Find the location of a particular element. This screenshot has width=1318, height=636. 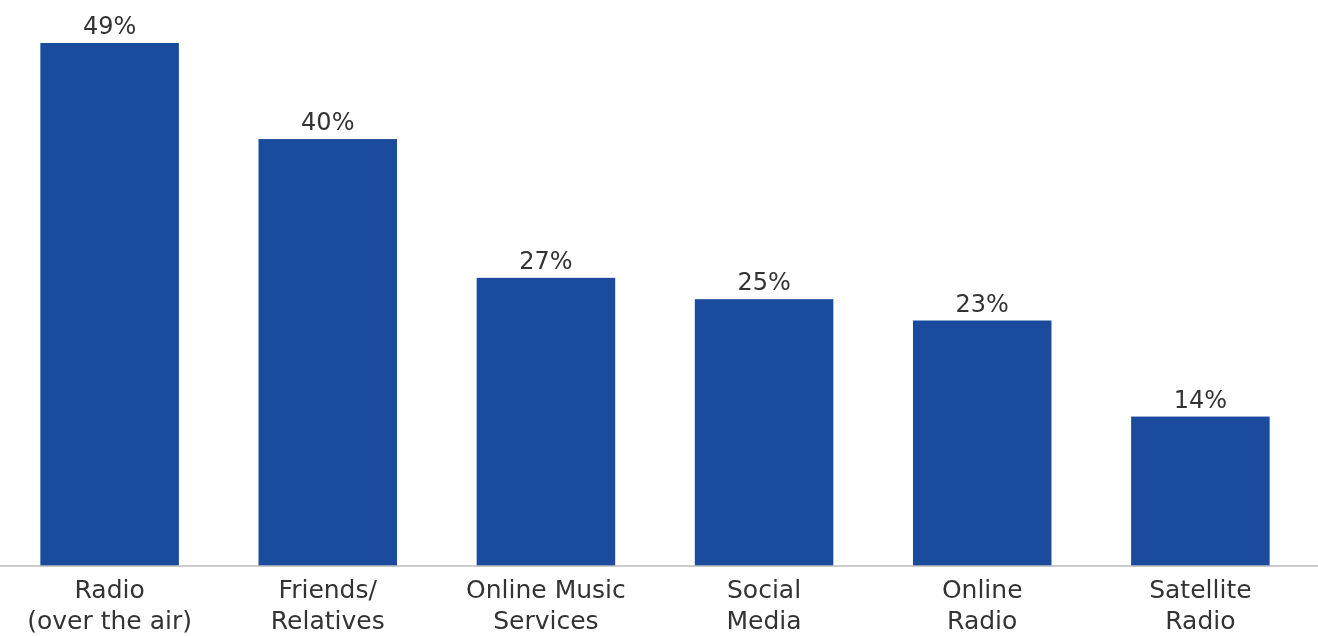

x-tick-label: Satellite Radio is located at coordinates (1200, 605).